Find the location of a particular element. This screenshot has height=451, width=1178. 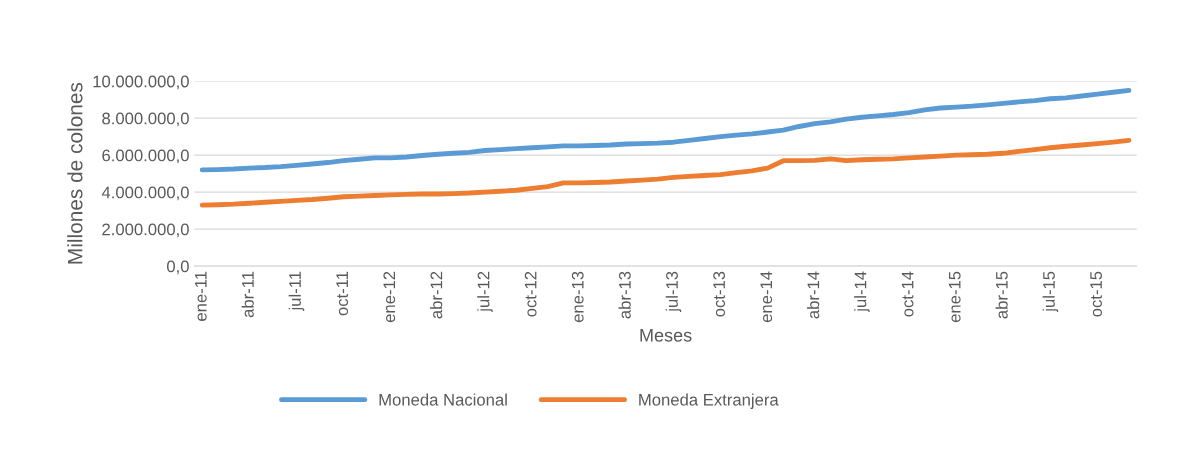

x-tick-label: jul-12 is located at coordinates (485, 292).